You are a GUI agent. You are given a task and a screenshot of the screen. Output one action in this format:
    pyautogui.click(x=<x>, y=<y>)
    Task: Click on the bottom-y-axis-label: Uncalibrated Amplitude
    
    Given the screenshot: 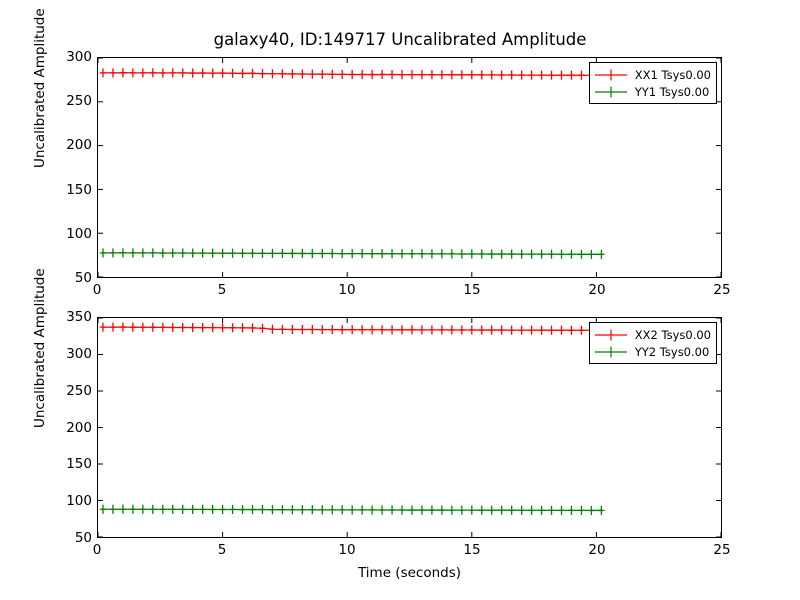 What is the action you would take?
    pyautogui.click(x=40, y=348)
    